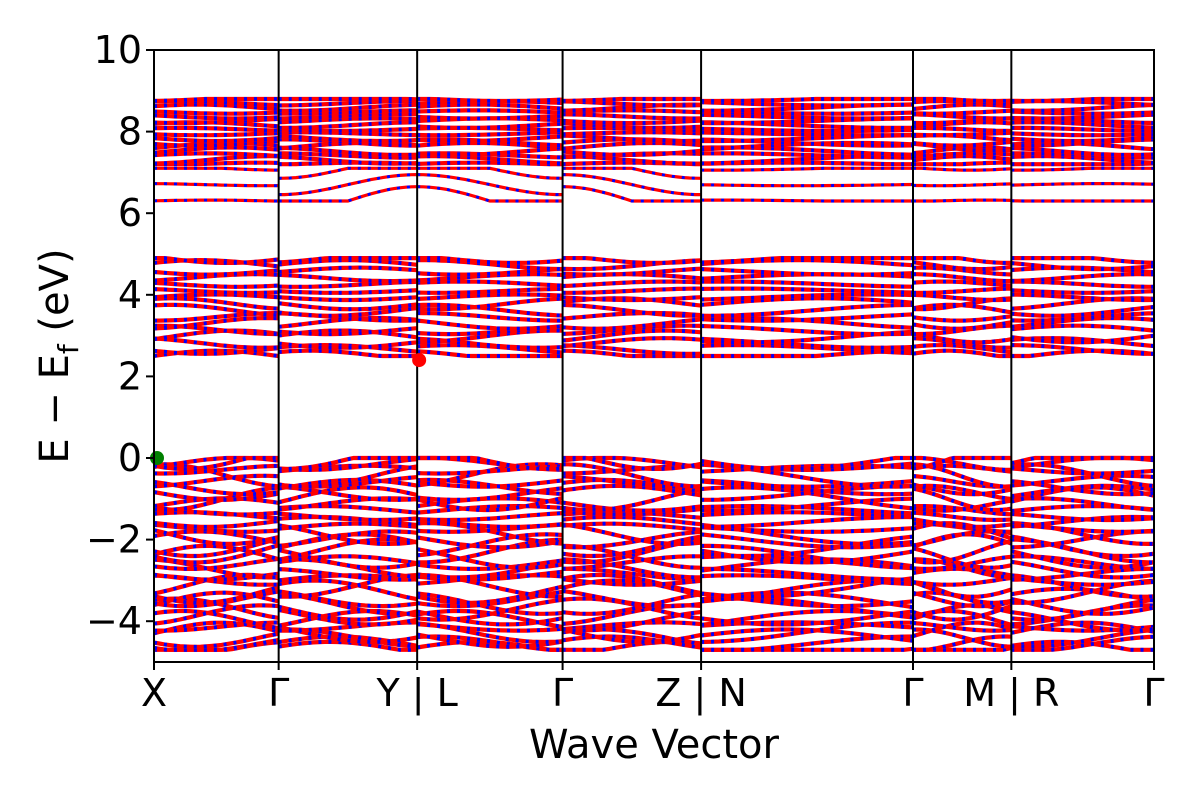 Image resolution: width=1200 pixels, height=800 pixels. Describe the element at coordinates (1011, 693) in the screenshot. I see `x-tick-label: M | R` at that location.